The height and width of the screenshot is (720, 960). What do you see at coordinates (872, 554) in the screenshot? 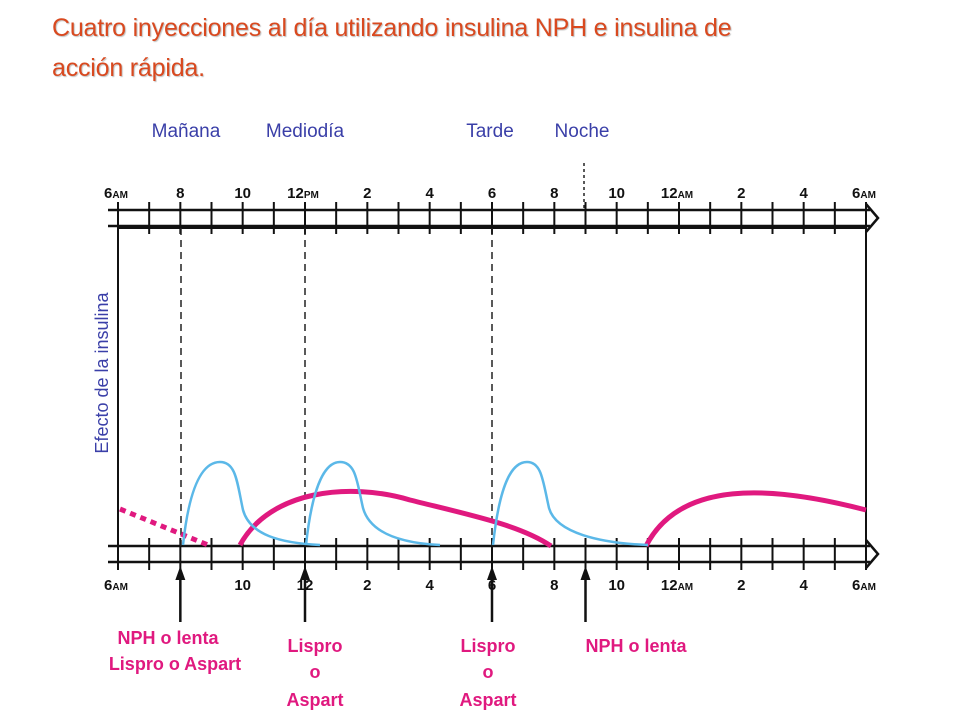
I see `bottom-axis-arrow-icon` at bounding box center [872, 554].